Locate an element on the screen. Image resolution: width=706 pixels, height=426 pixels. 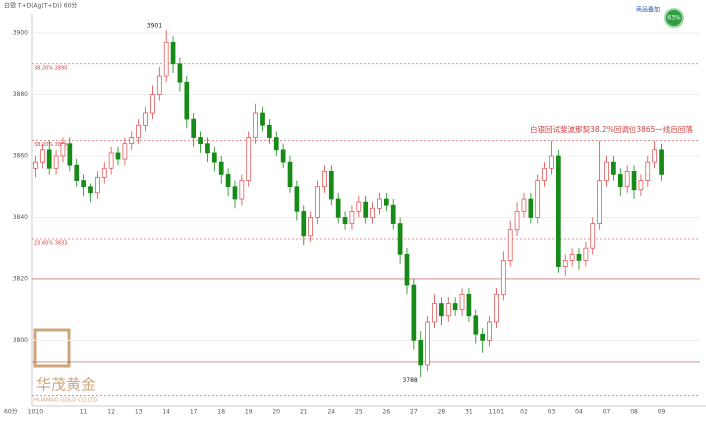
badge is located at coordinates (674, 18).